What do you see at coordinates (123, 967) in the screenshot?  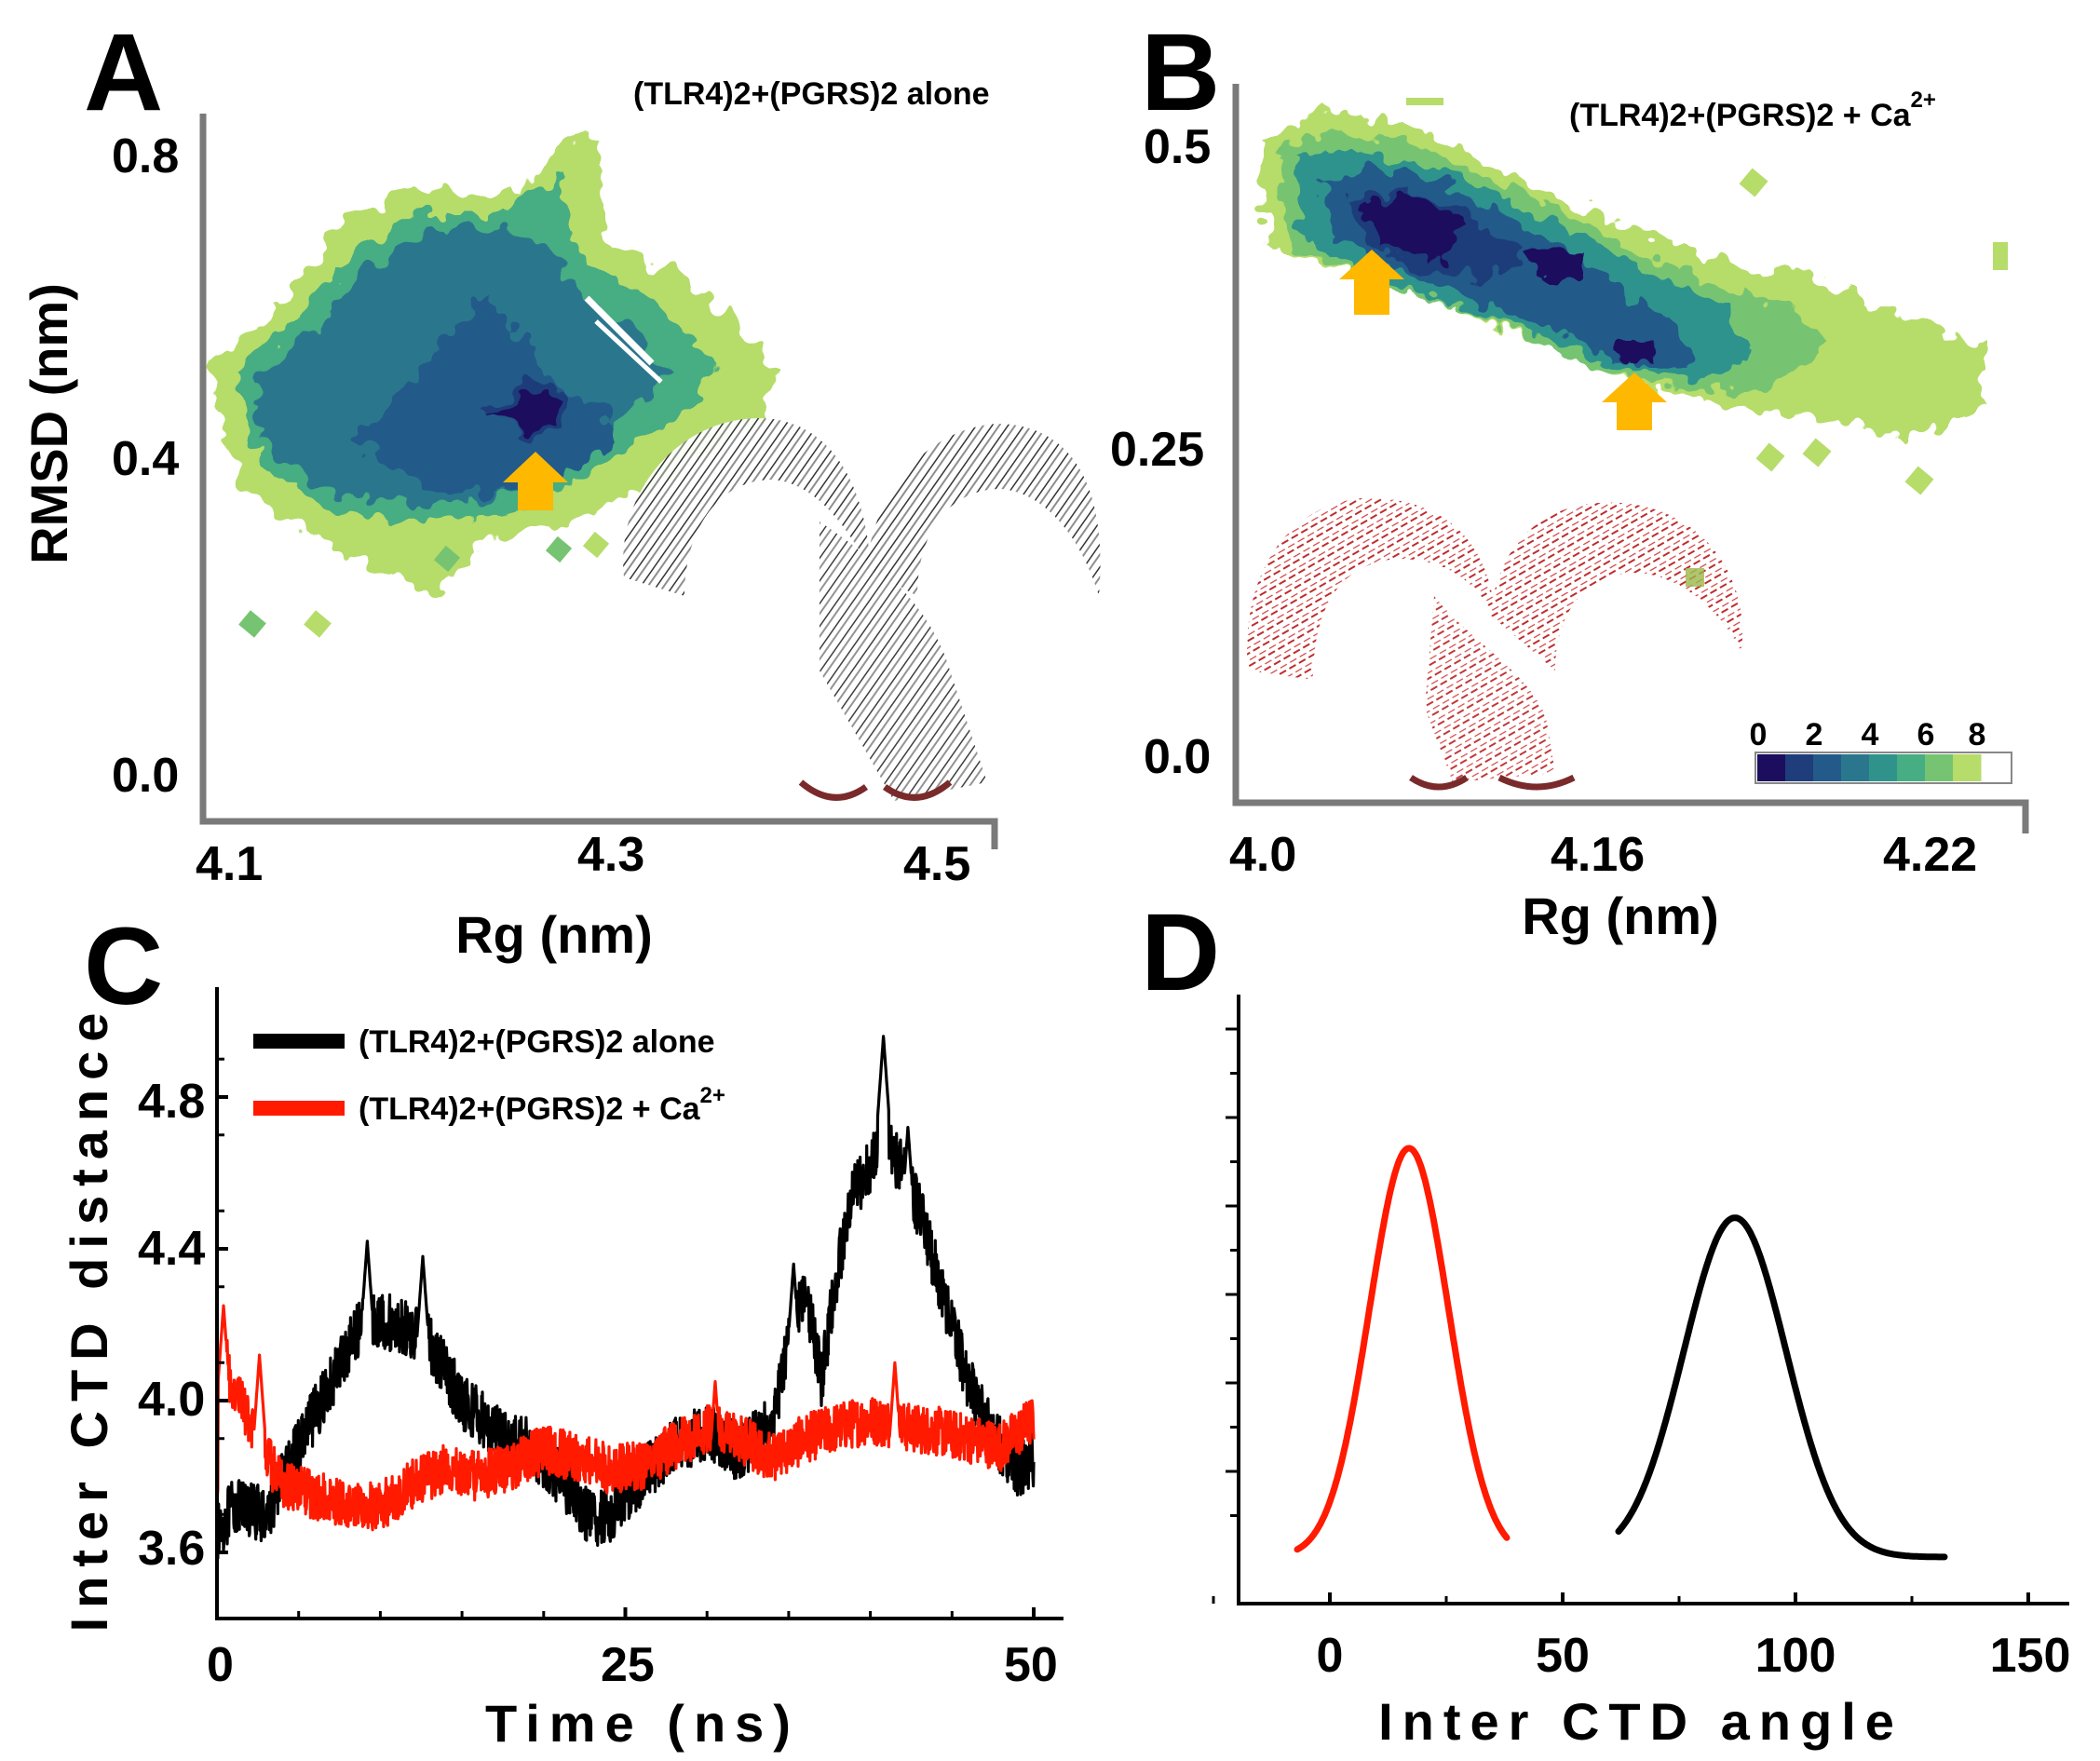 I see `panel-label-c: C` at bounding box center [123, 967].